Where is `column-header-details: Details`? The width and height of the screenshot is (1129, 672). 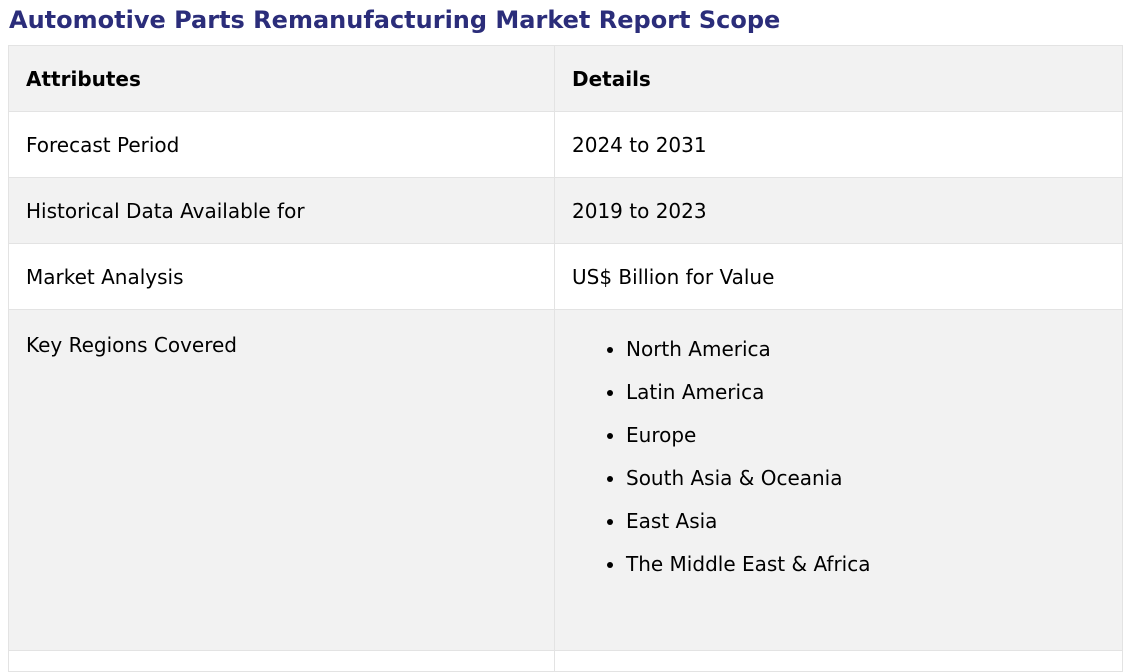
column-header-details: Details is located at coordinates (838, 78).